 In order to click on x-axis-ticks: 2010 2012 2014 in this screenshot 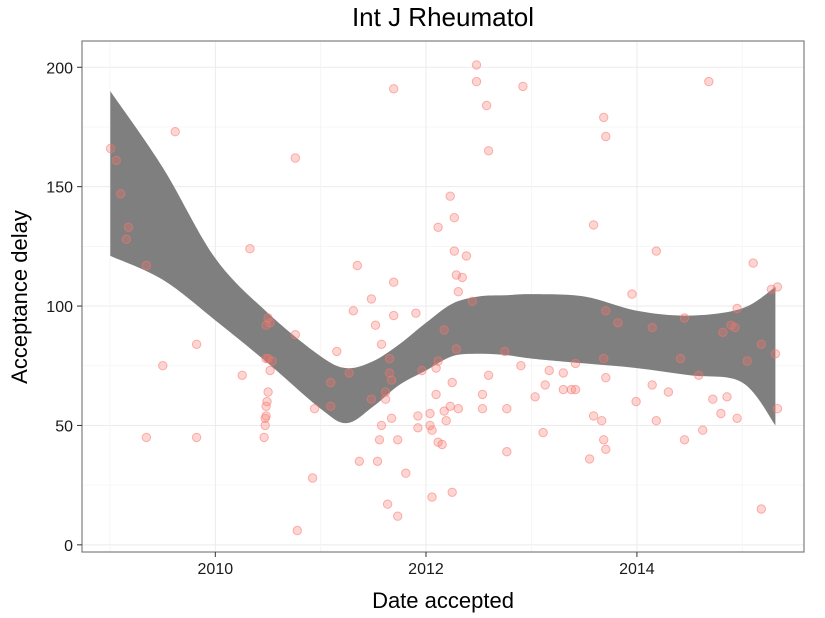, I will do `click(426, 565)`.